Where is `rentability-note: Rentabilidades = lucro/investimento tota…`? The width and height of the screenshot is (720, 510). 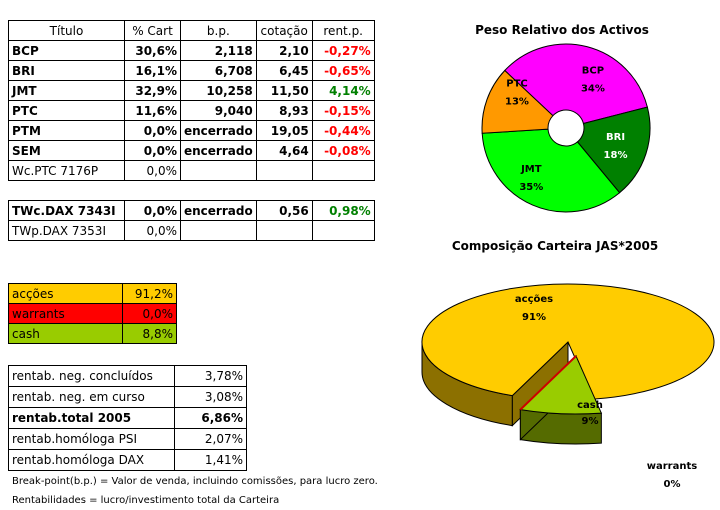 rentability-note: Rentabilidades = lucro/investimento tota… is located at coordinates (146, 500).